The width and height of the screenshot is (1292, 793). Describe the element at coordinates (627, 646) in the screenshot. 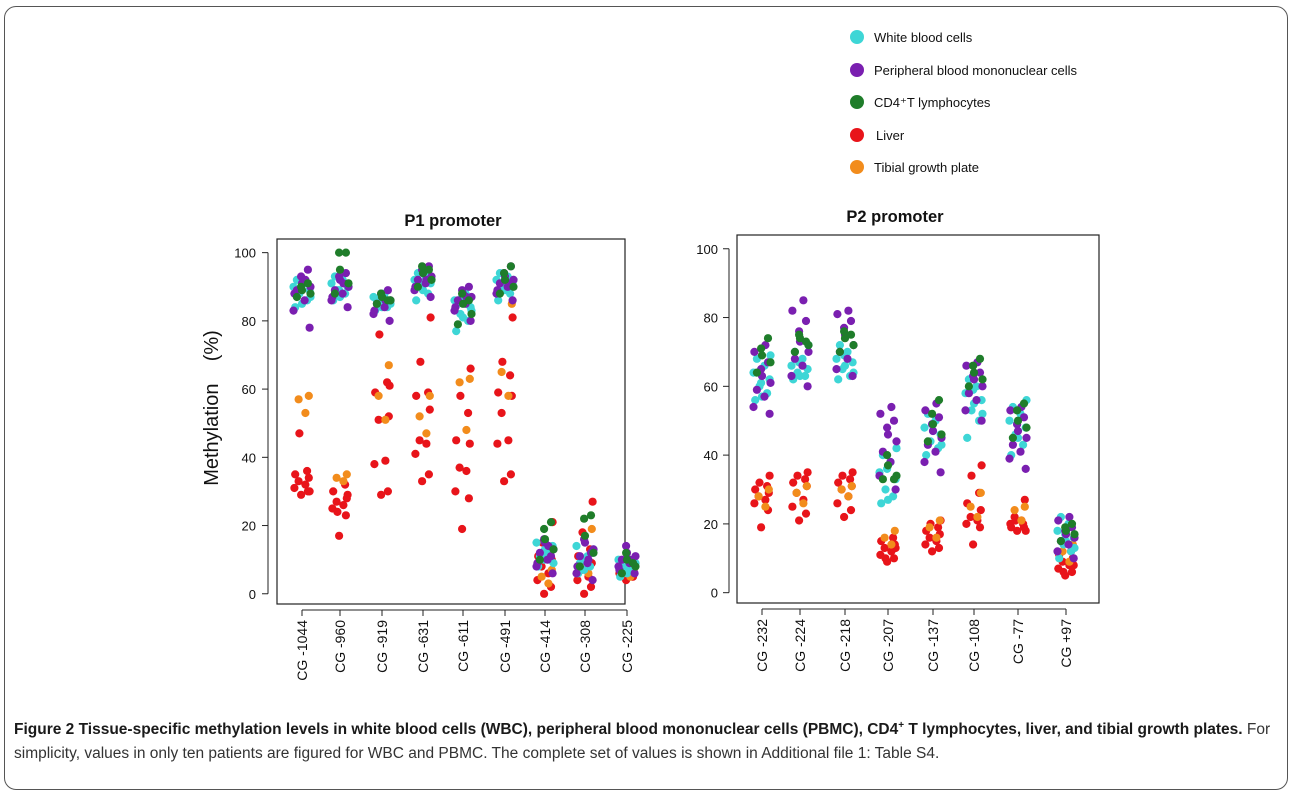

I see `p1-x-tick-label: CG -225` at that location.